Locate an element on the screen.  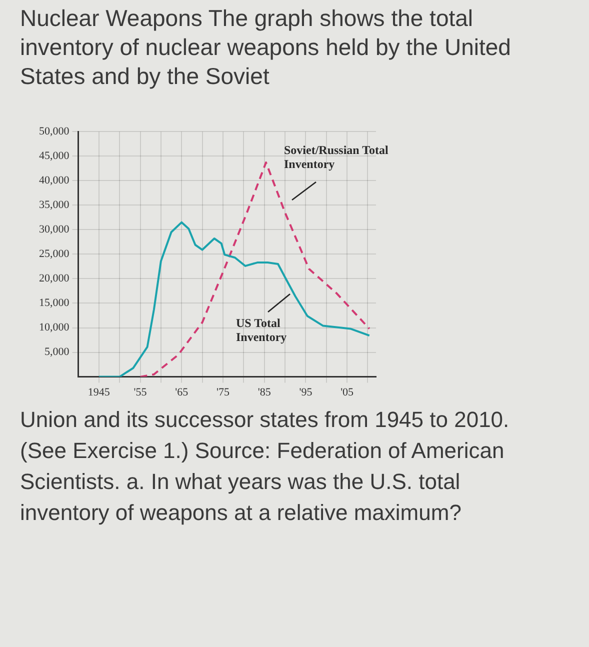
y-tick-label: 50,000 is located at coordinates (54, 131).